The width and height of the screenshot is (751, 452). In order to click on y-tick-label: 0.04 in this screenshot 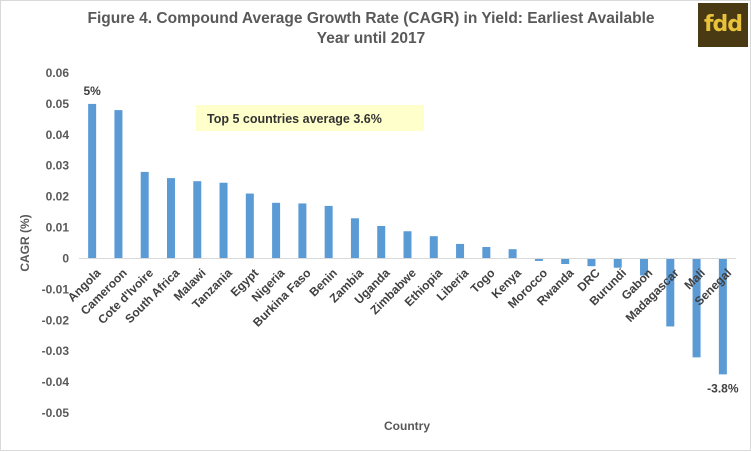, I will do `click(58, 135)`.